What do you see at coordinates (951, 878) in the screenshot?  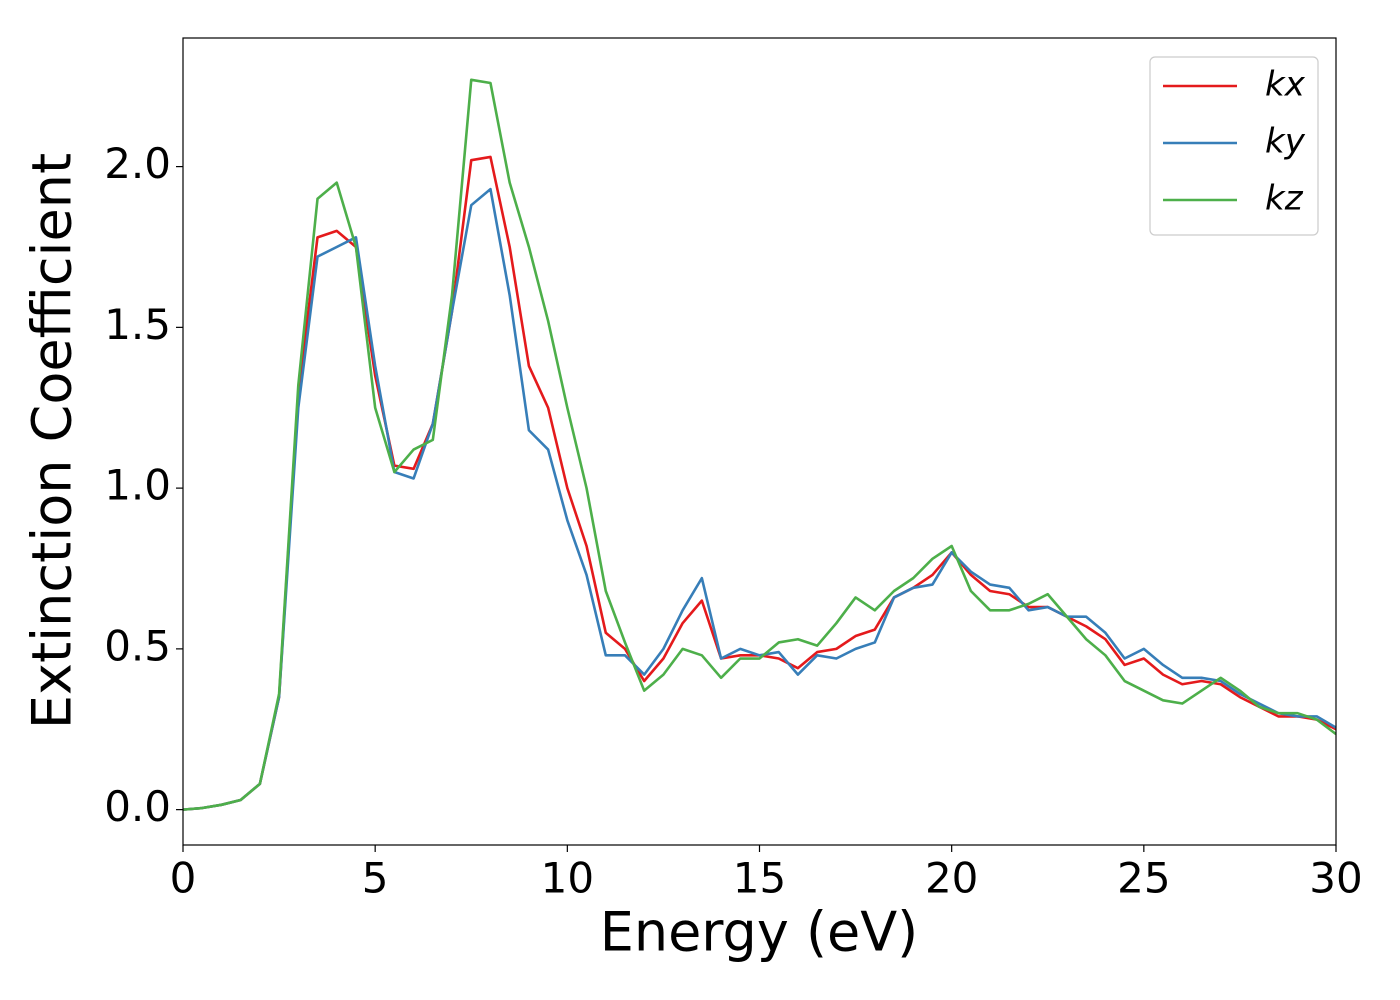 I see `x-tick-label: 20` at bounding box center [951, 878].